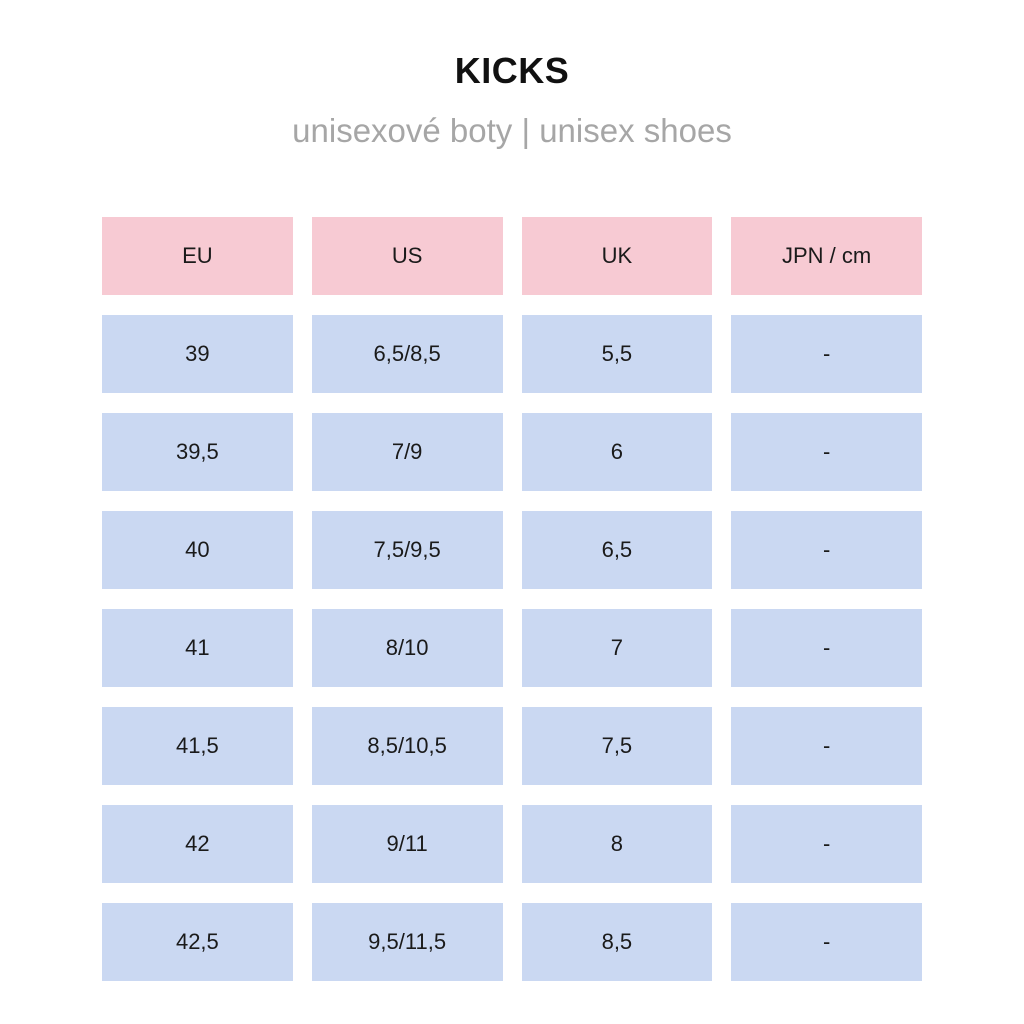  I want to click on cell-eu: 41,5, so click(197, 746).